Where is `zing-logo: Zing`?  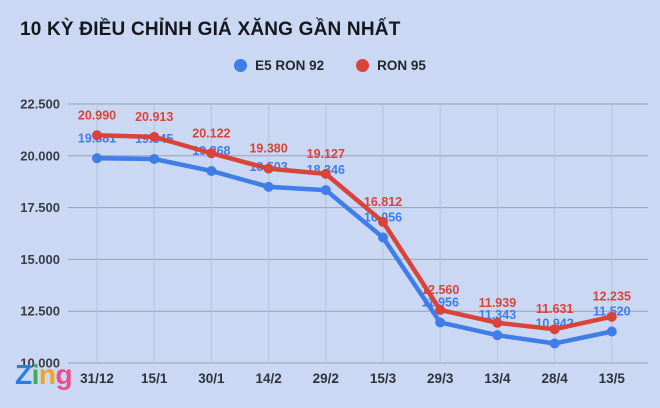
zing-logo: Zing is located at coordinates (44, 375).